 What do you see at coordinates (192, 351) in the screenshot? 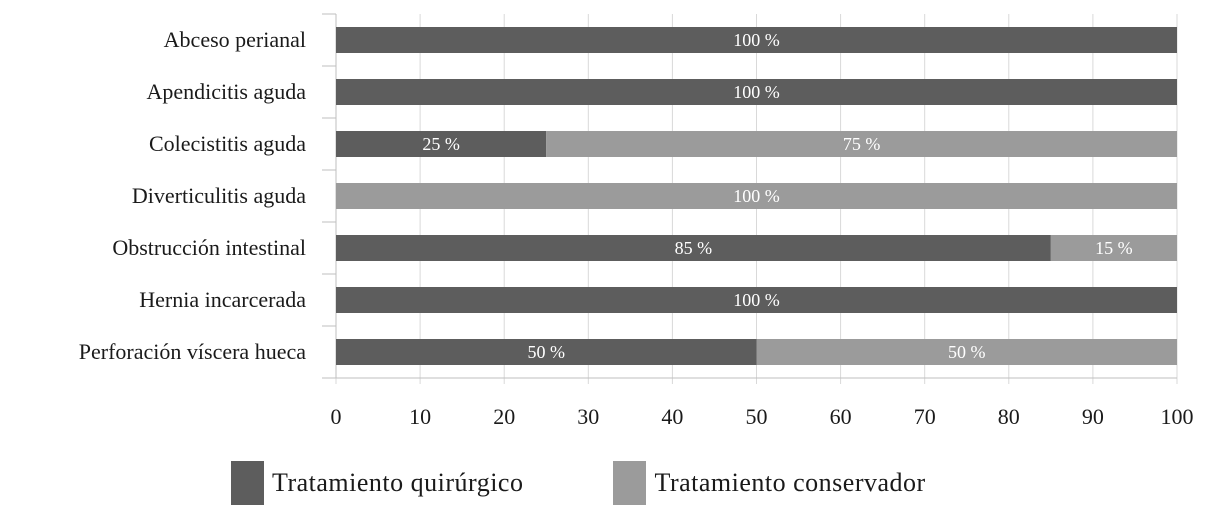
I see `category-label: Perforación víscera hueca` at bounding box center [192, 351].